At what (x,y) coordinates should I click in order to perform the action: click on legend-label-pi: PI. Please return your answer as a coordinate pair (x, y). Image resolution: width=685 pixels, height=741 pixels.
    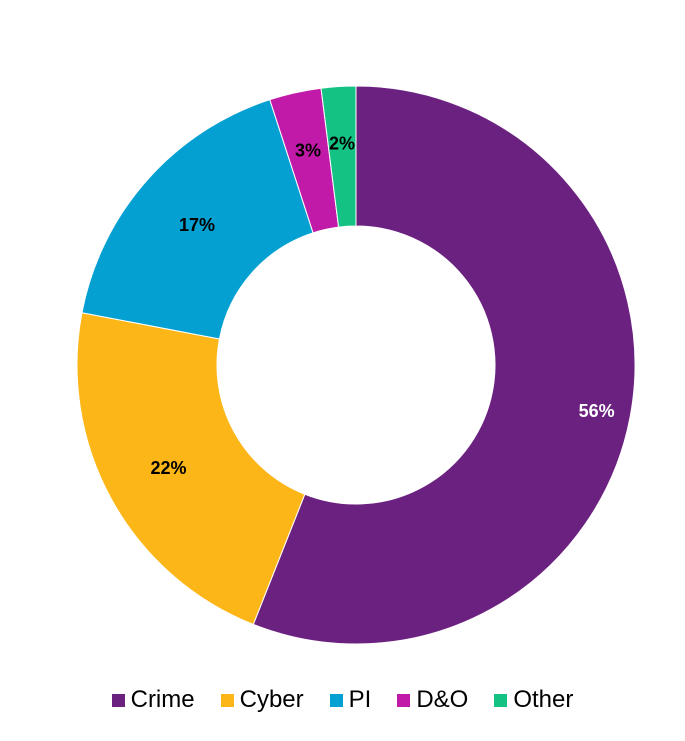
    Looking at the image, I should click on (360, 699).